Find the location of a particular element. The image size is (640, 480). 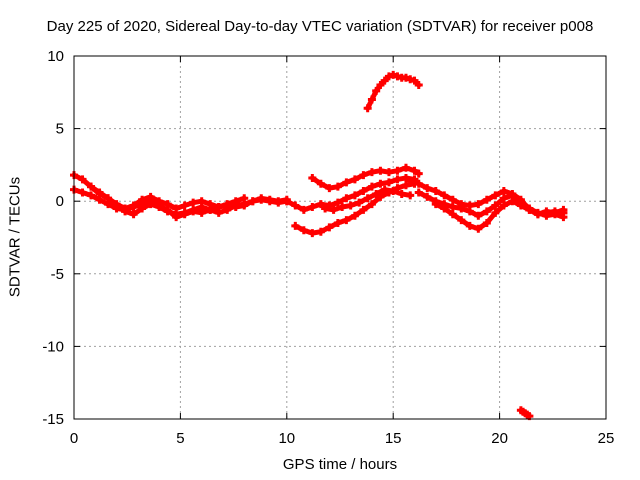

y-tick-label: 10 is located at coordinates (55, 56).